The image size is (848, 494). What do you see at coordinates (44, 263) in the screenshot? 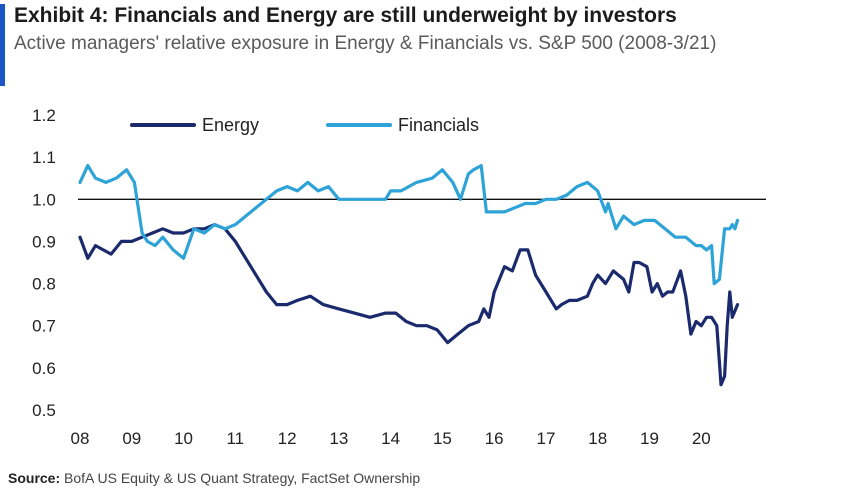
I see `y-axis-ticks: 0.5 0.6 0.7 0.8 0.9 1.0 1.1 1.2` at bounding box center [44, 263].